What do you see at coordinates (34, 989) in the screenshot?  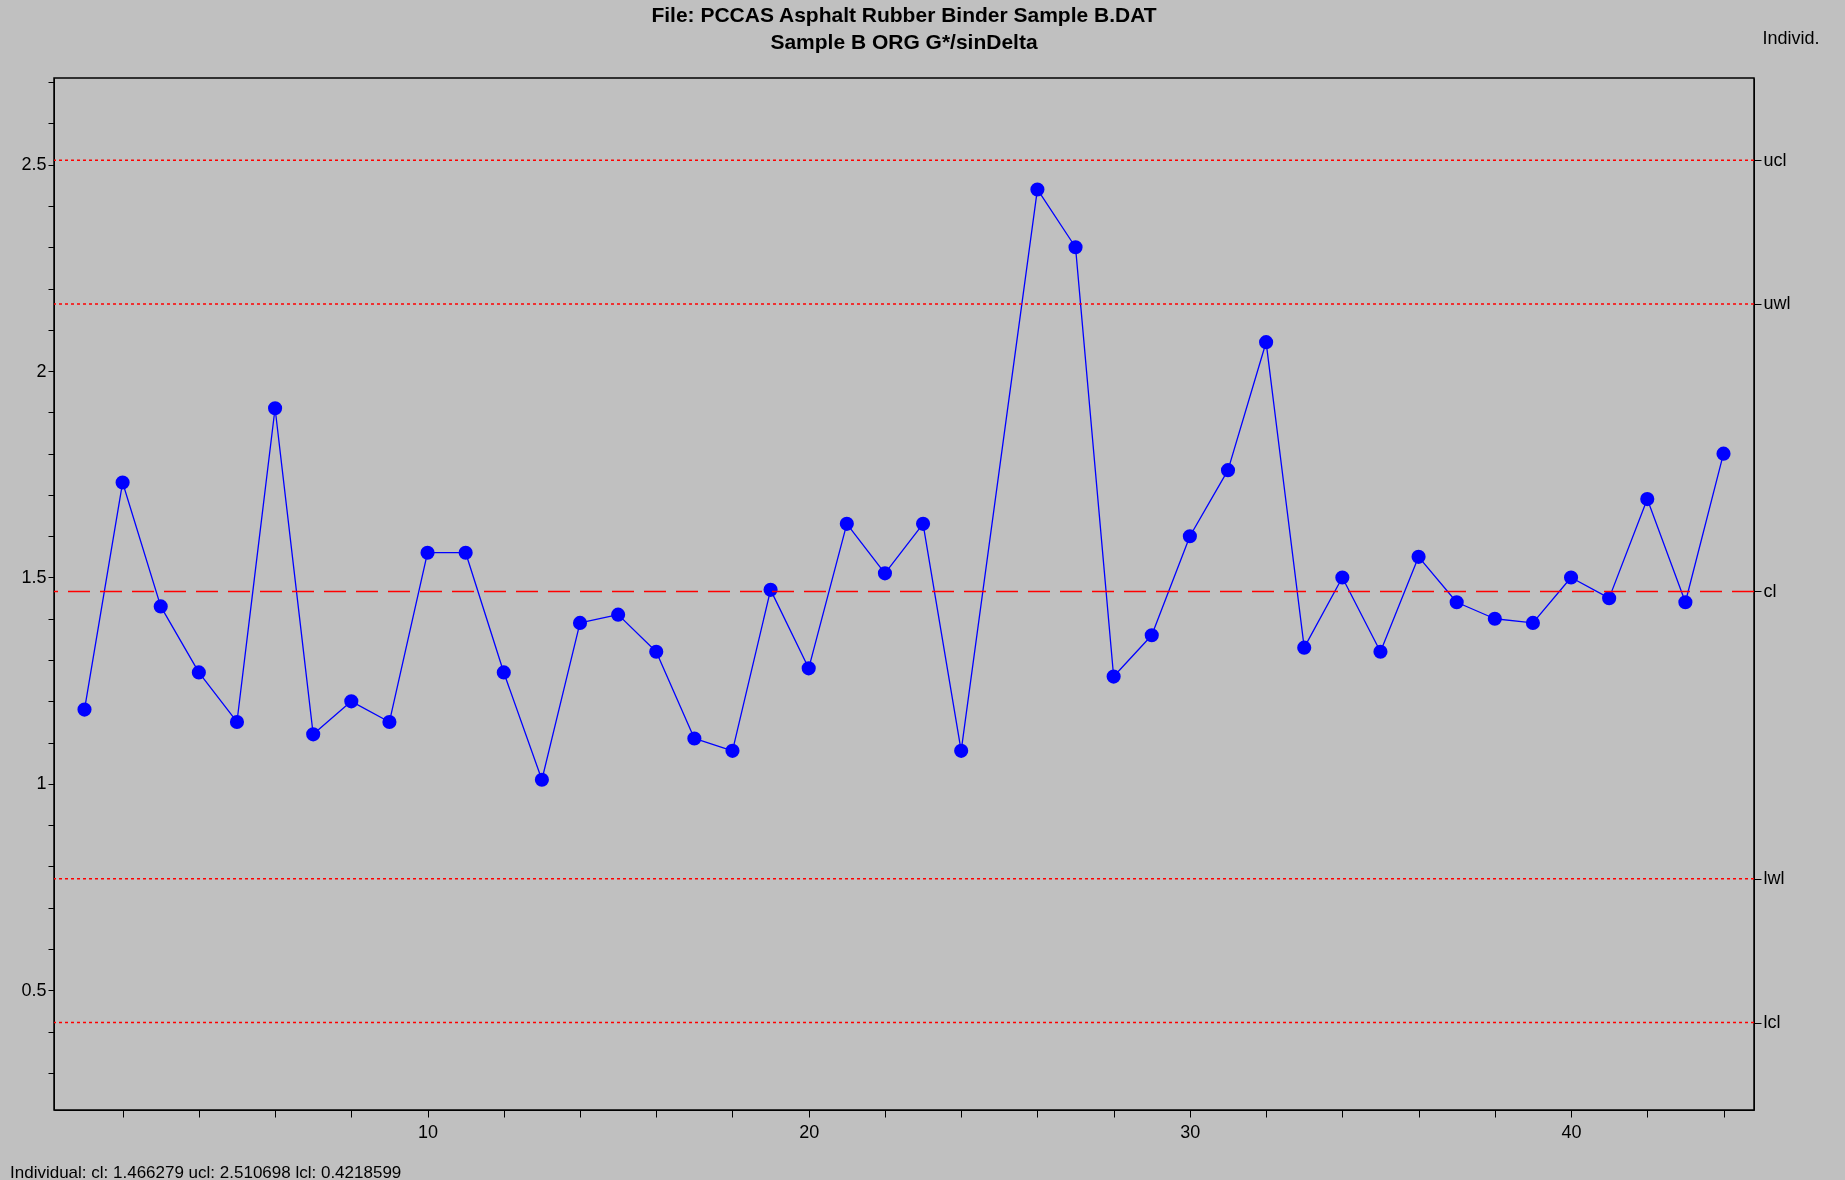 I see `y-tick-label: 0.5` at bounding box center [34, 989].